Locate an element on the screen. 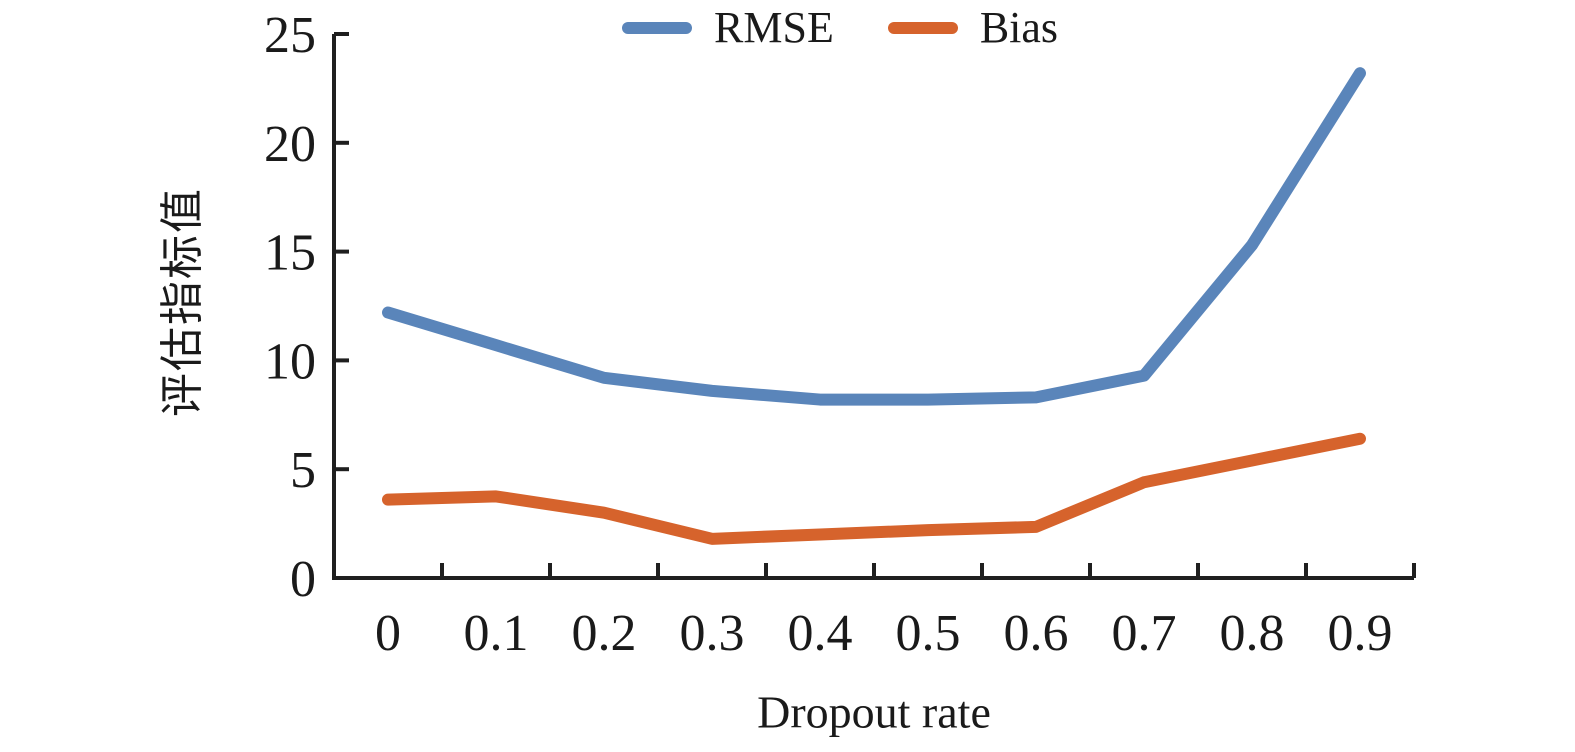 The width and height of the screenshot is (1575, 752). x-tick-label: 0.1 is located at coordinates (496, 633).